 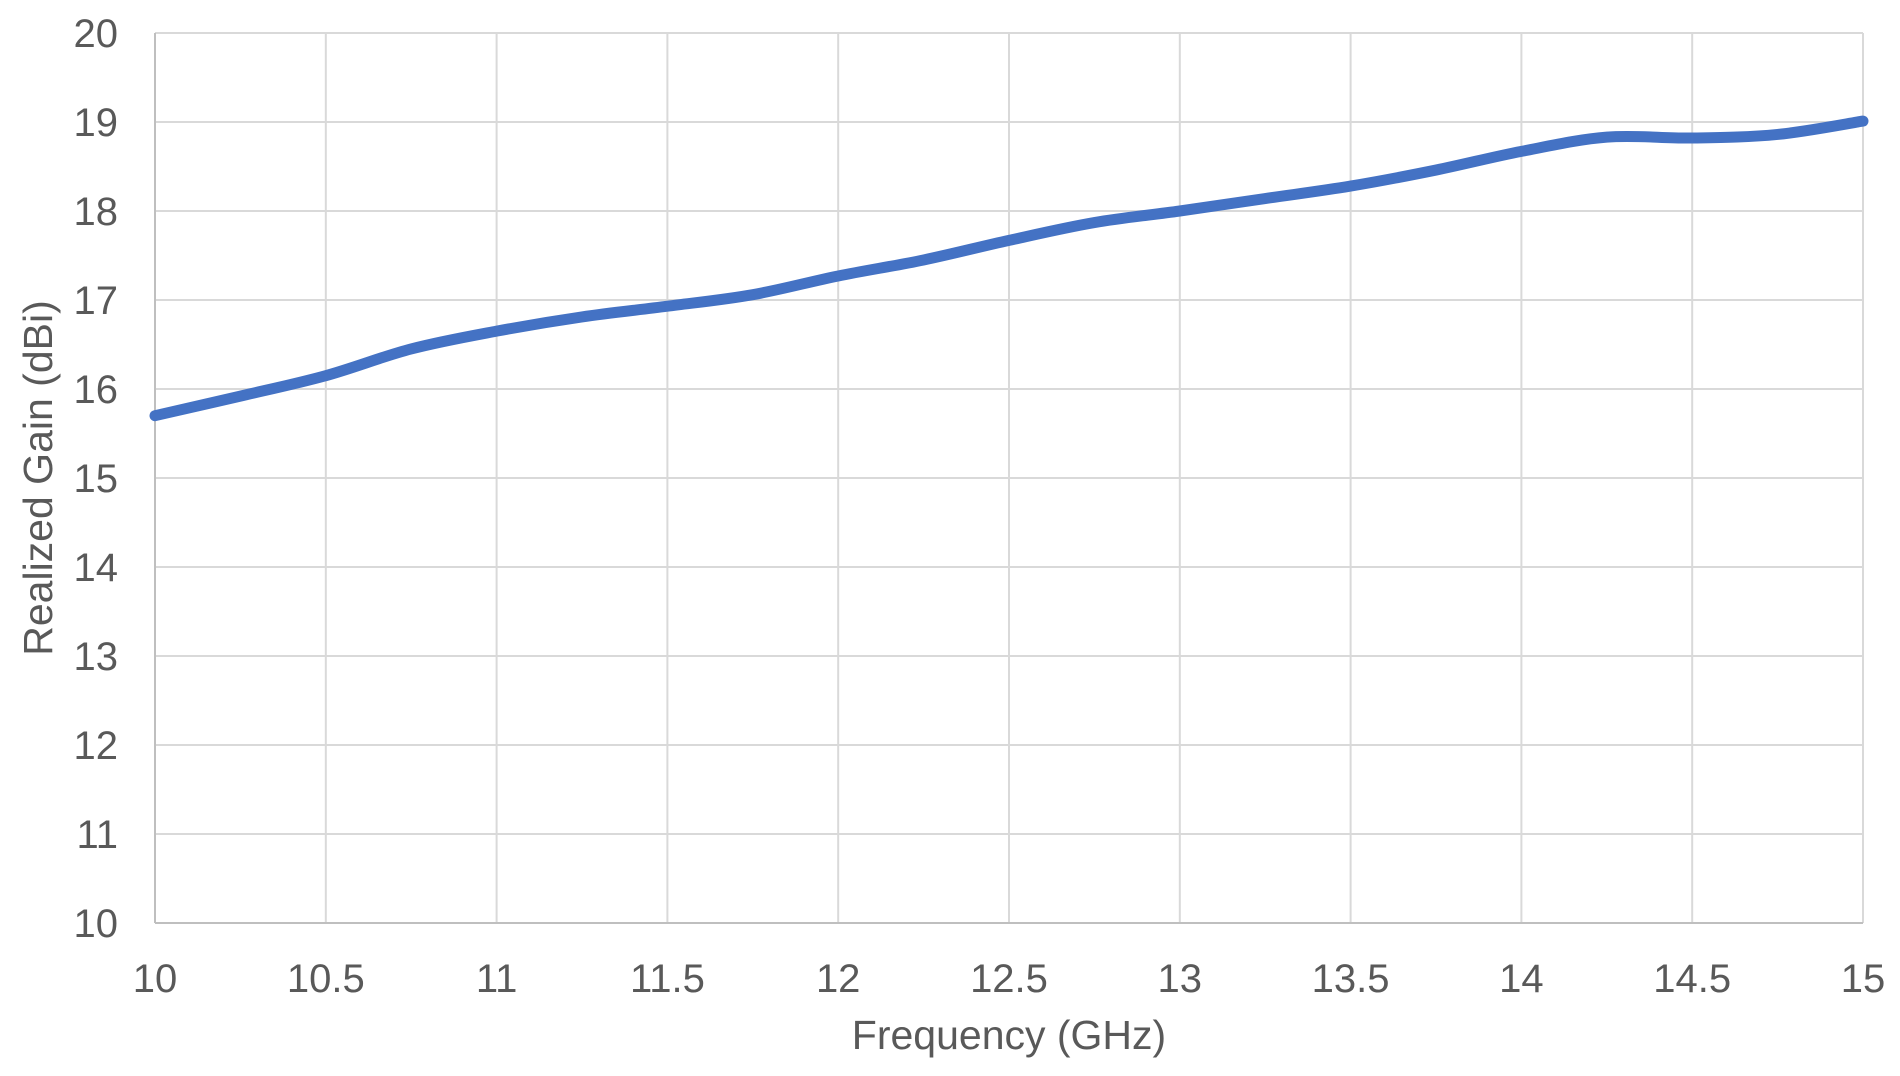 I want to click on x-tick-label: 10, so click(x=155, y=979).